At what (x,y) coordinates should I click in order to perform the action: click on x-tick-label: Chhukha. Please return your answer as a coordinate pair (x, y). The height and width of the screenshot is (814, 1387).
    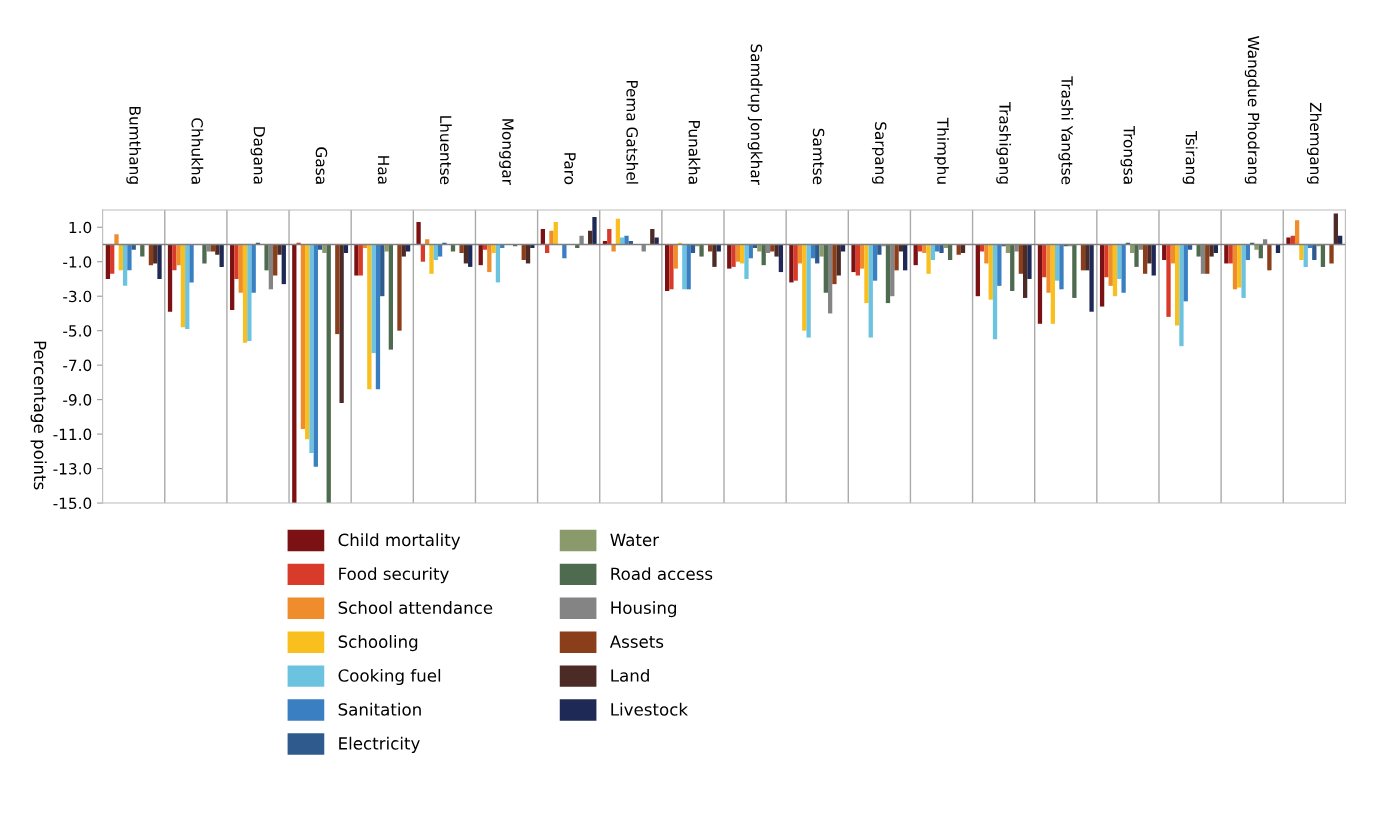
    Looking at the image, I should click on (197, 151).